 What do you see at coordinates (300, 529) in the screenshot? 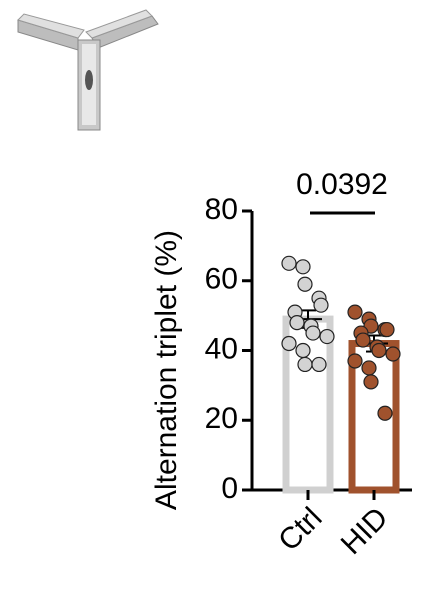
I see `x-tick-label: Ctrl` at bounding box center [300, 529].